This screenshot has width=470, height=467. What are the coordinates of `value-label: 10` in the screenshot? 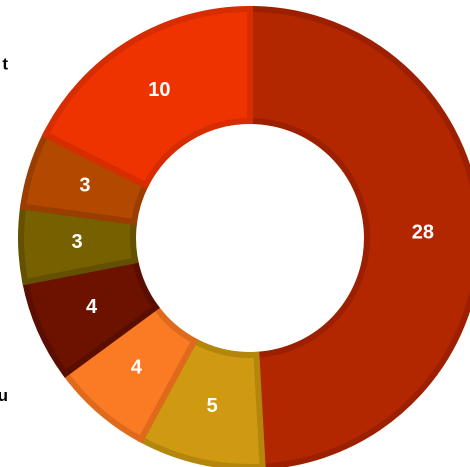 It's located at (159, 90).